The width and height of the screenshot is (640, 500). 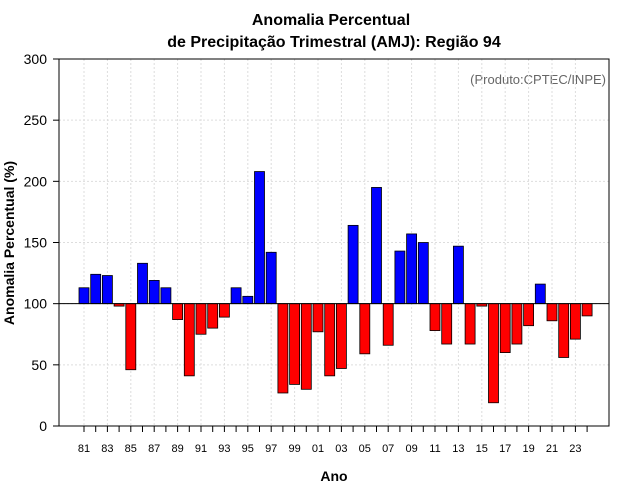 What do you see at coordinates (365, 449) in the screenshot?
I see `x-tick-label: 05` at bounding box center [365, 449].